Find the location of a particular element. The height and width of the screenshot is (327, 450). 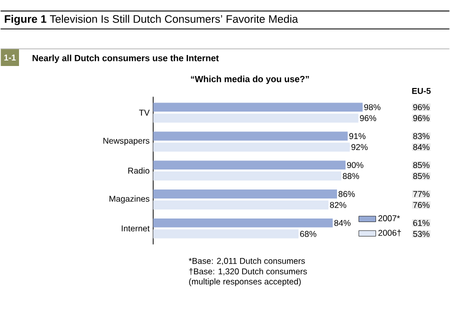

data-label: 92% is located at coordinates (359, 147).